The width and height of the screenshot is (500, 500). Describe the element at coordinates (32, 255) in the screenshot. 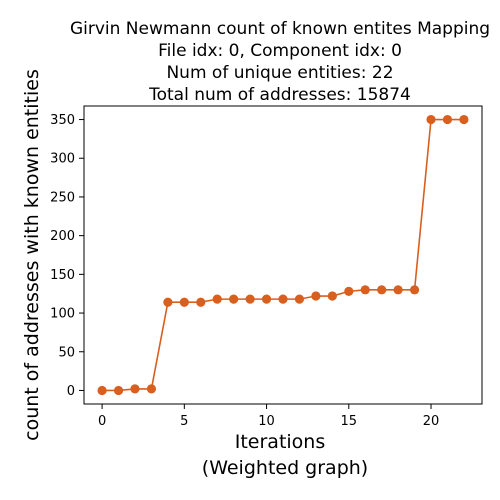

I see `y-axis-label: count of addresses with known entities` at that location.